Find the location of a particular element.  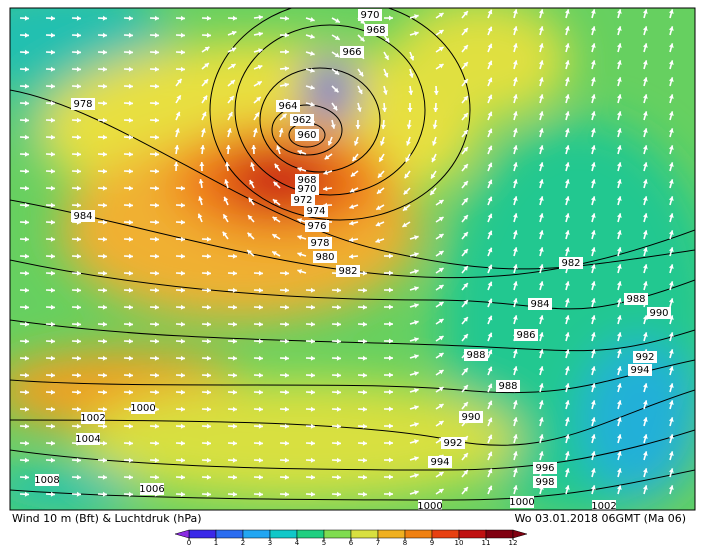

map-title: Wind 10 m (Bft) & Luchtdruk (hPa) is located at coordinates (107, 518).